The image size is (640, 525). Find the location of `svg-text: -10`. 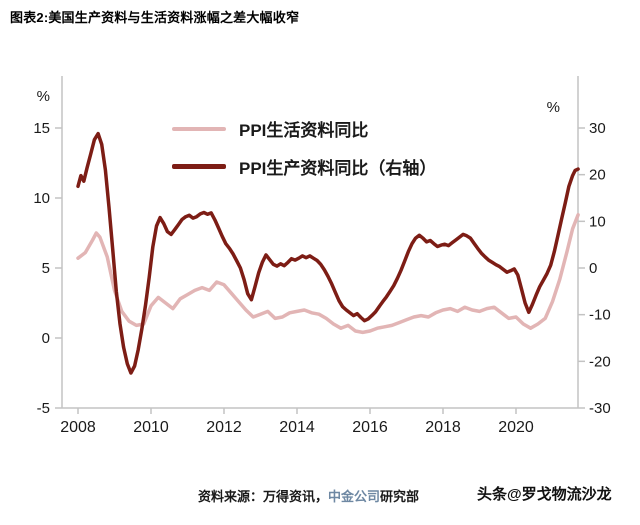

svg-text: -10 is located at coordinates (600, 315).